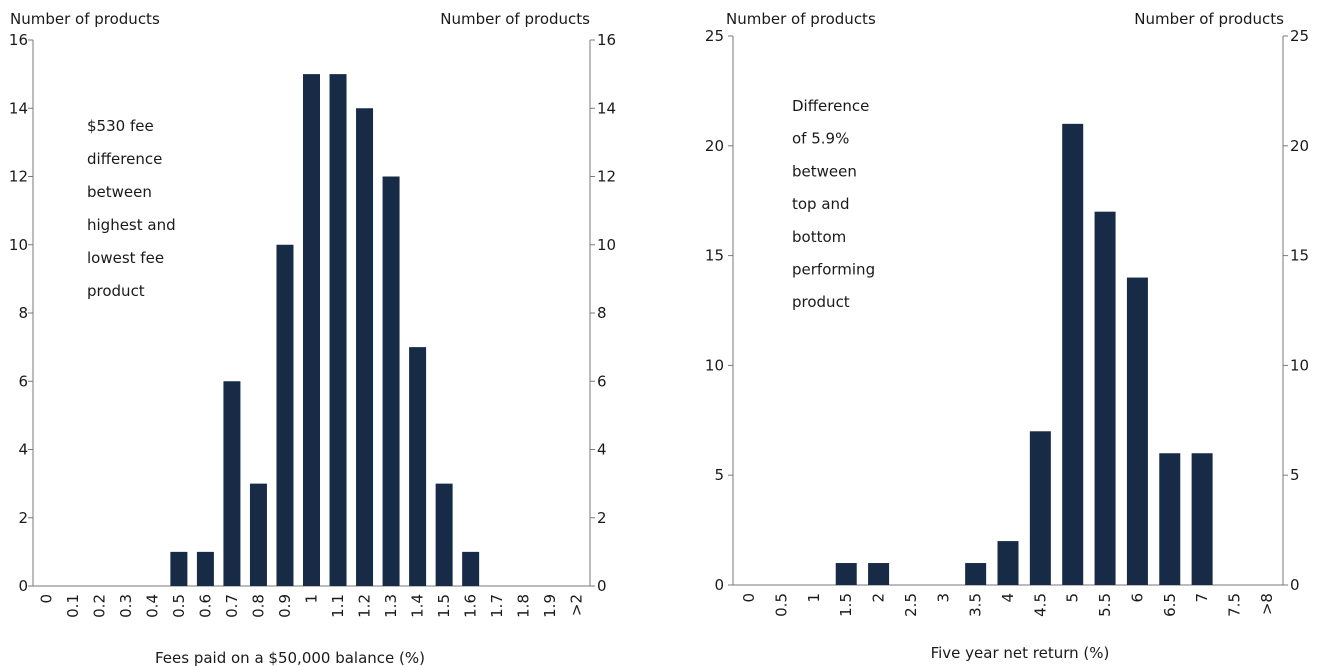 This screenshot has height=666, width=1327. I want to click on x-tick-label: 7, so click(1202, 598).